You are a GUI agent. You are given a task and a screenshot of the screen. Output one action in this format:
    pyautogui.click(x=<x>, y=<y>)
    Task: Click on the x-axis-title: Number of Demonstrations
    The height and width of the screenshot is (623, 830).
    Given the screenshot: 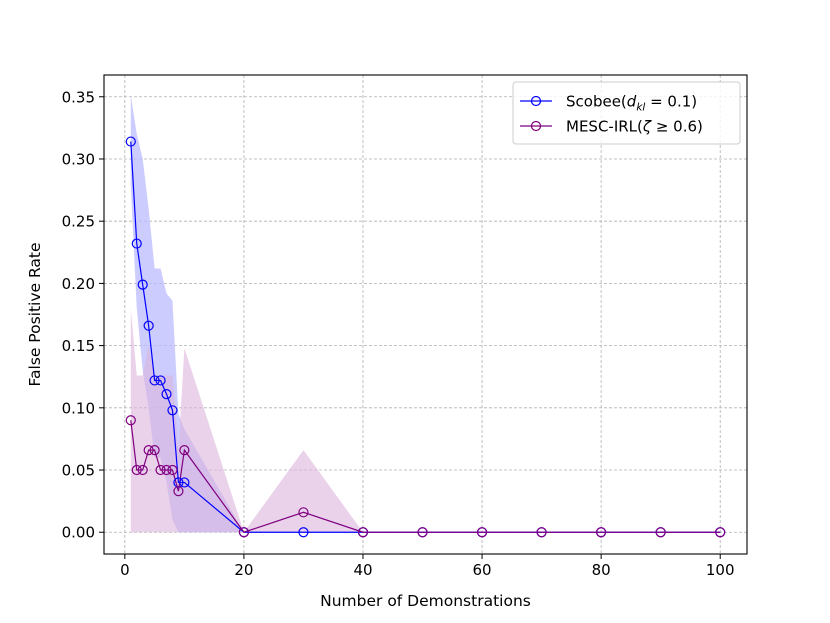 What is the action you would take?
    pyautogui.click(x=425, y=601)
    